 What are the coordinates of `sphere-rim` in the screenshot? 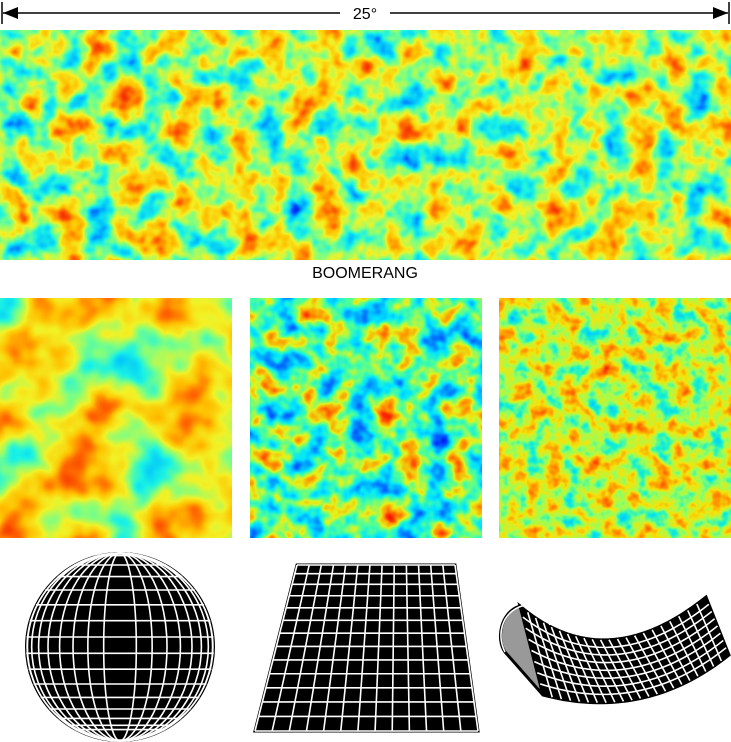 It's located at (120, 647).